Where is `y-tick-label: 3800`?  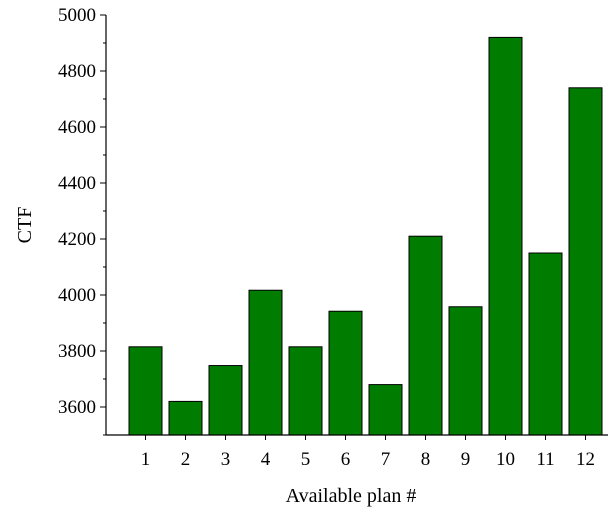 y-tick-label: 3800 is located at coordinates (77, 351).